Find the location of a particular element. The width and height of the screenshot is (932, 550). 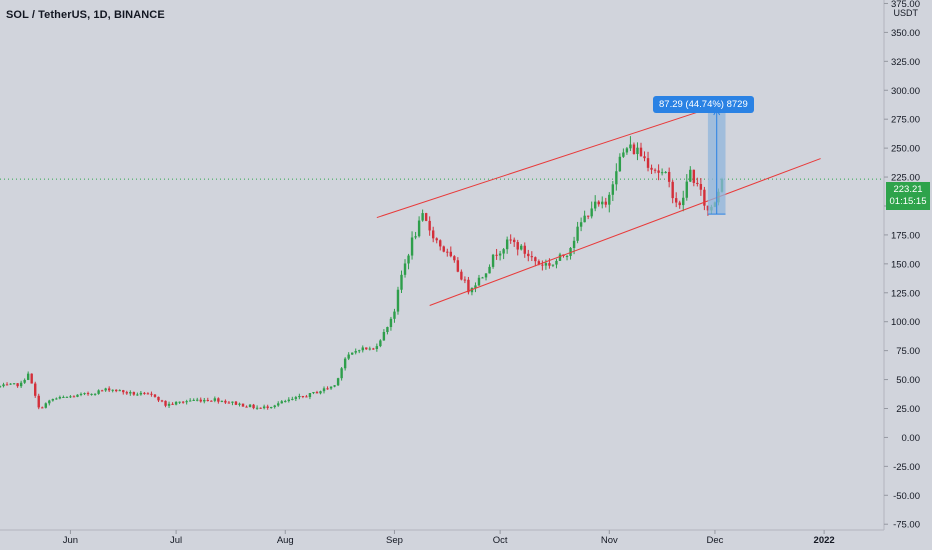

price-tick-label: -50.00 is located at coordinates (906, 496).